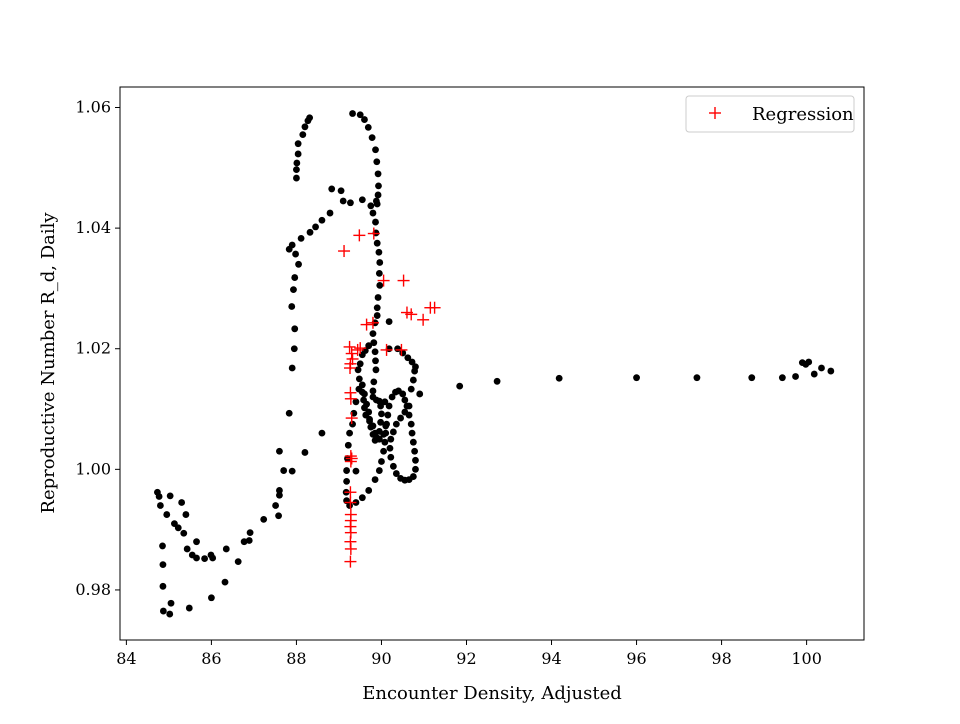 This screenshot has width=960, height=724. What do you see at coordinates (93, 468) in the screenshot?
I see `y-tick-label: 1.00` at bounding box center [93, 468].